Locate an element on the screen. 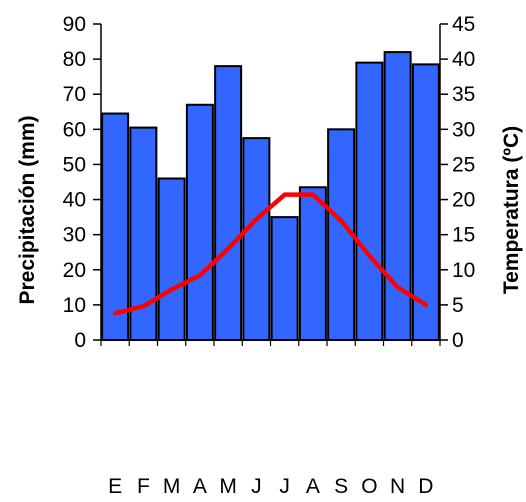 This screenshot has width=526, height=502. left-tick-label: 0 is located at coordinates (80, 340).